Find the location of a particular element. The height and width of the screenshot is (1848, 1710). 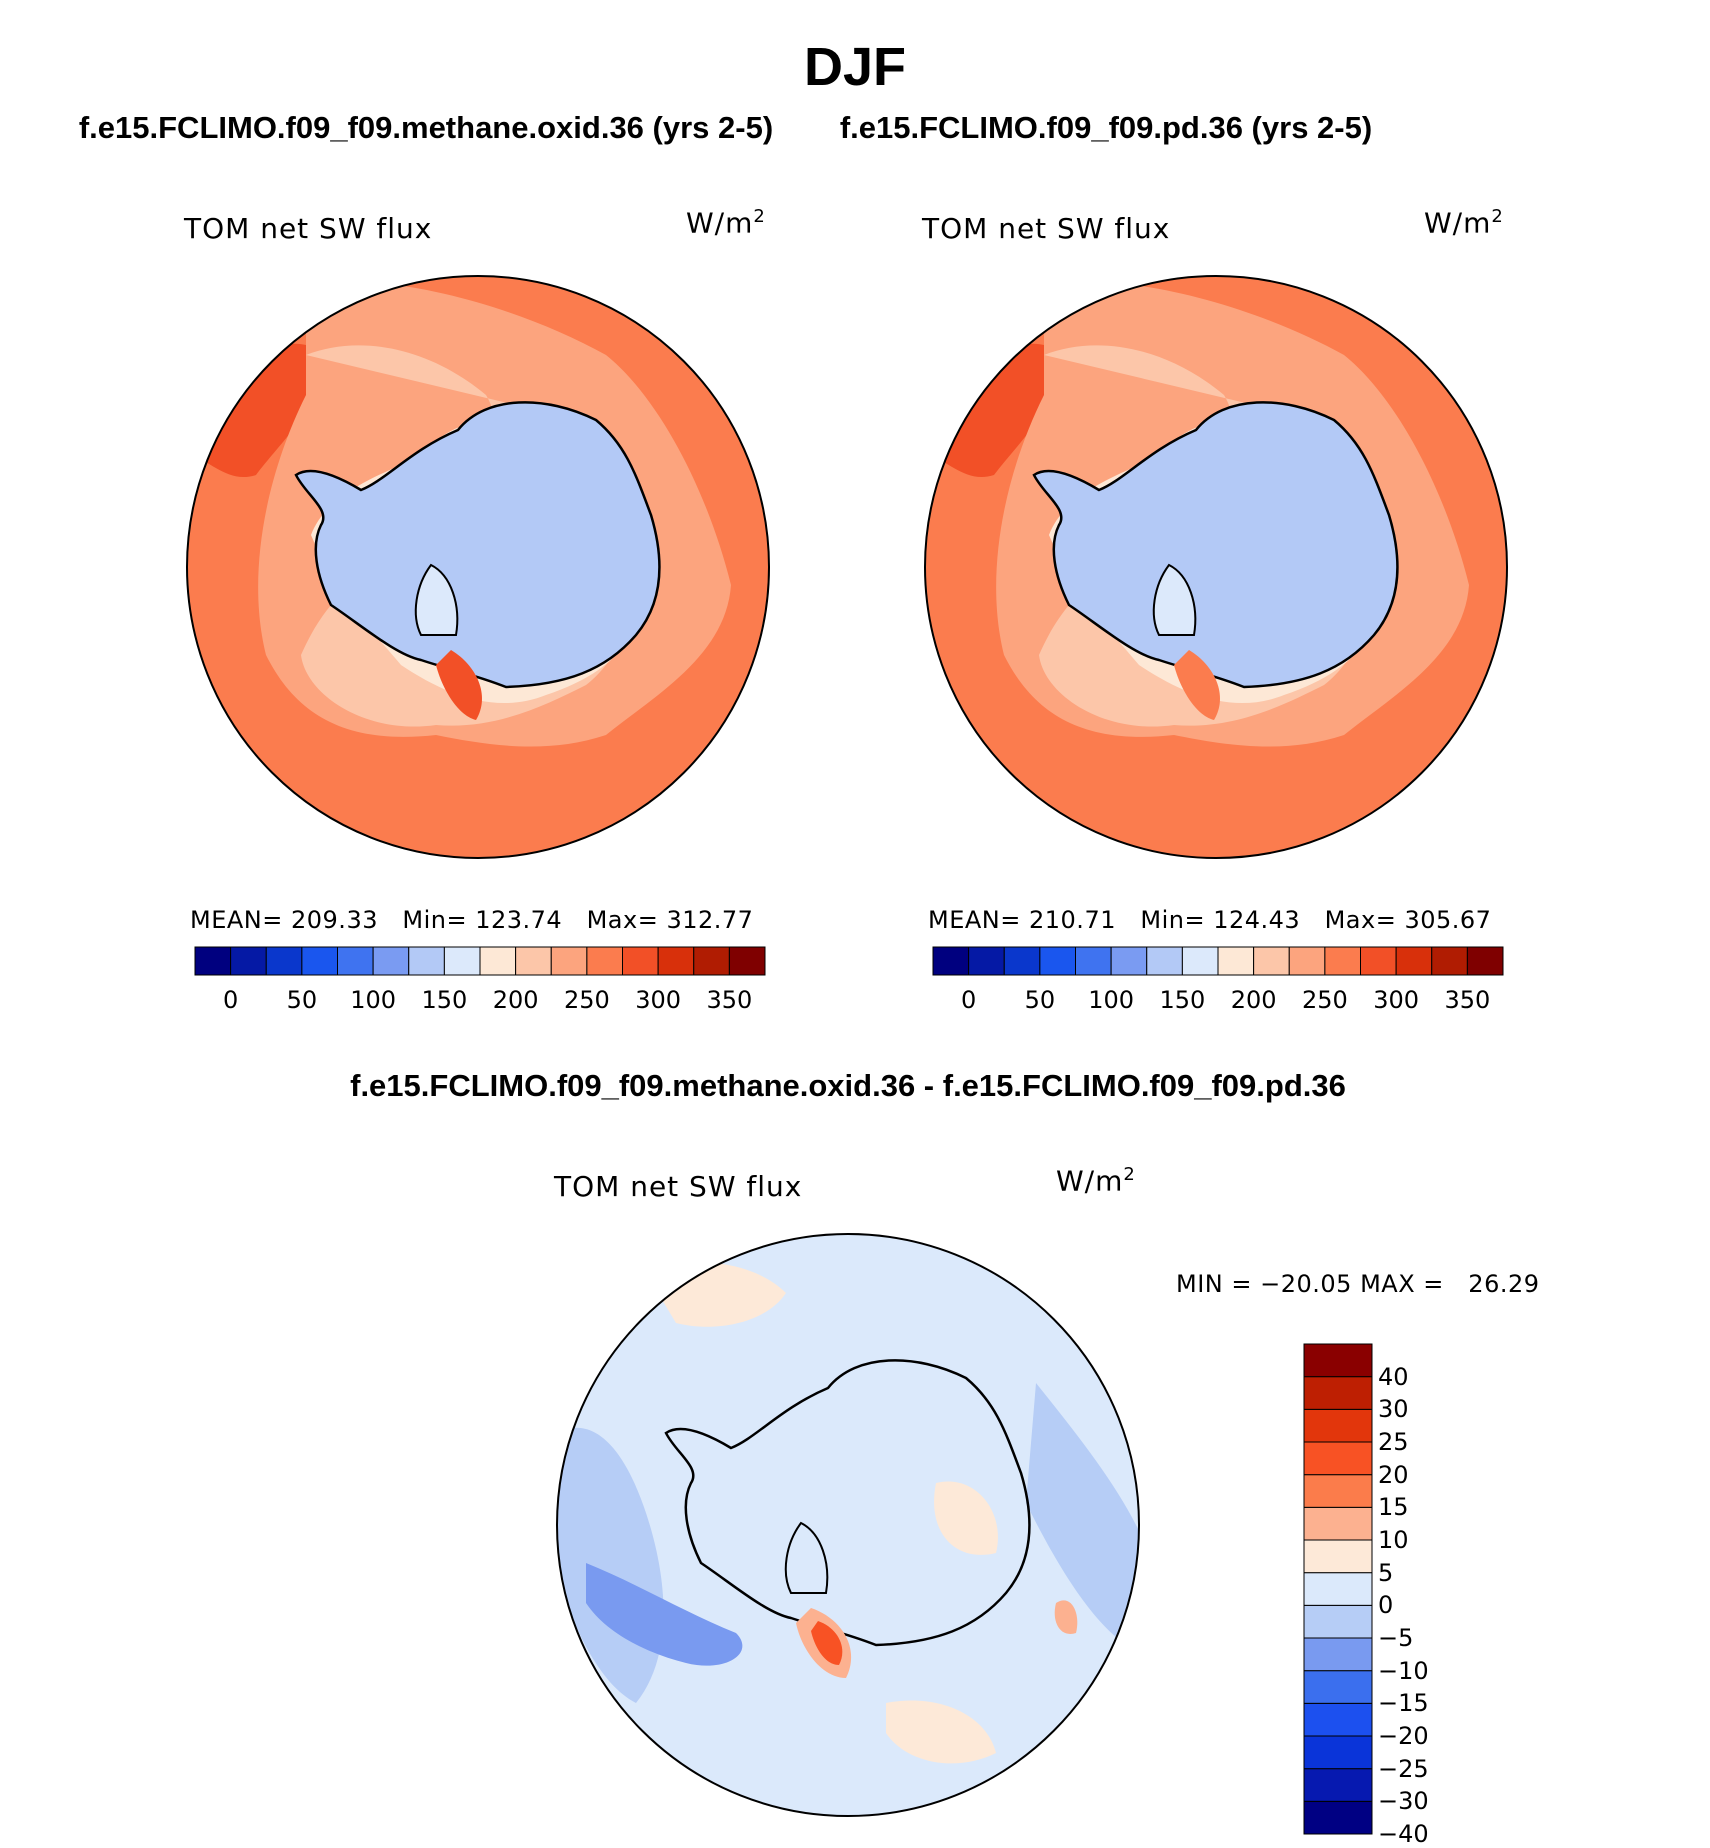

colorbar-tick-label: 300 is located at coordinates (658, 1000).